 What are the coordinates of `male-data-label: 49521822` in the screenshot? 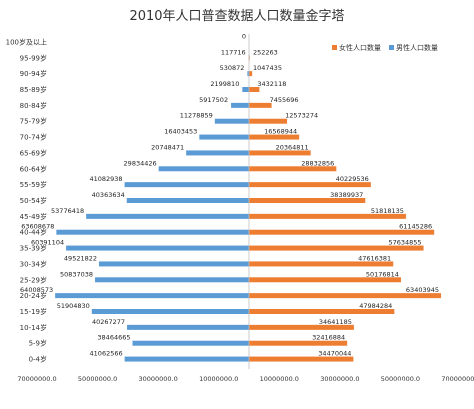 It's located at (80, 258).